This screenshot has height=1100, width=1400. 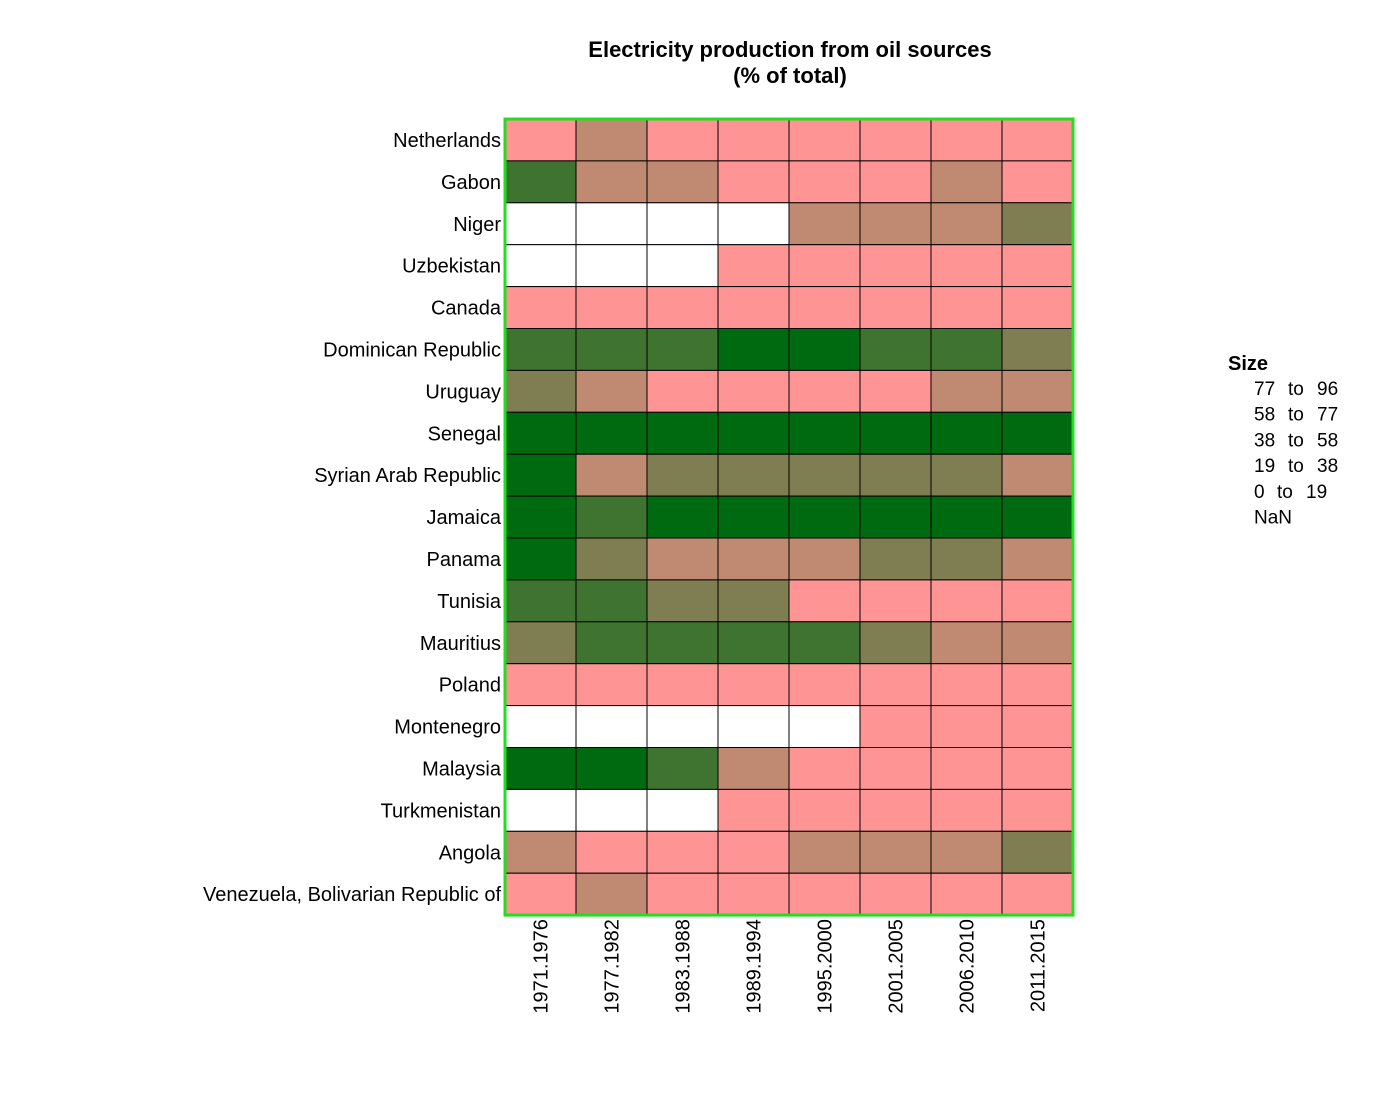 I want to click on row-label: Malaysia, so click(x=462, y=769).